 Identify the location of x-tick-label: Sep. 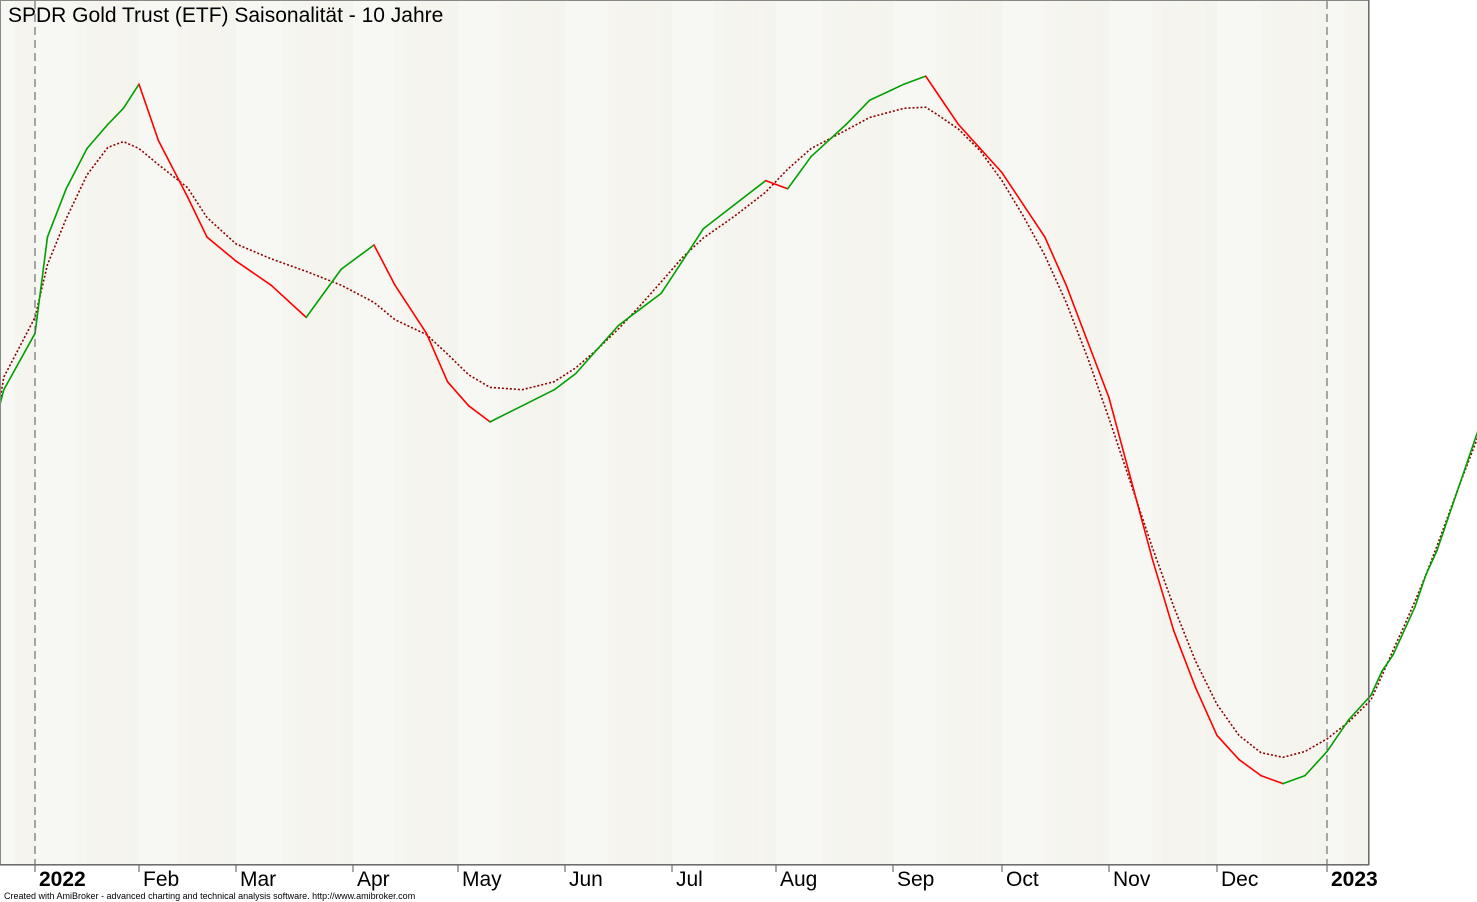
(915, 879).